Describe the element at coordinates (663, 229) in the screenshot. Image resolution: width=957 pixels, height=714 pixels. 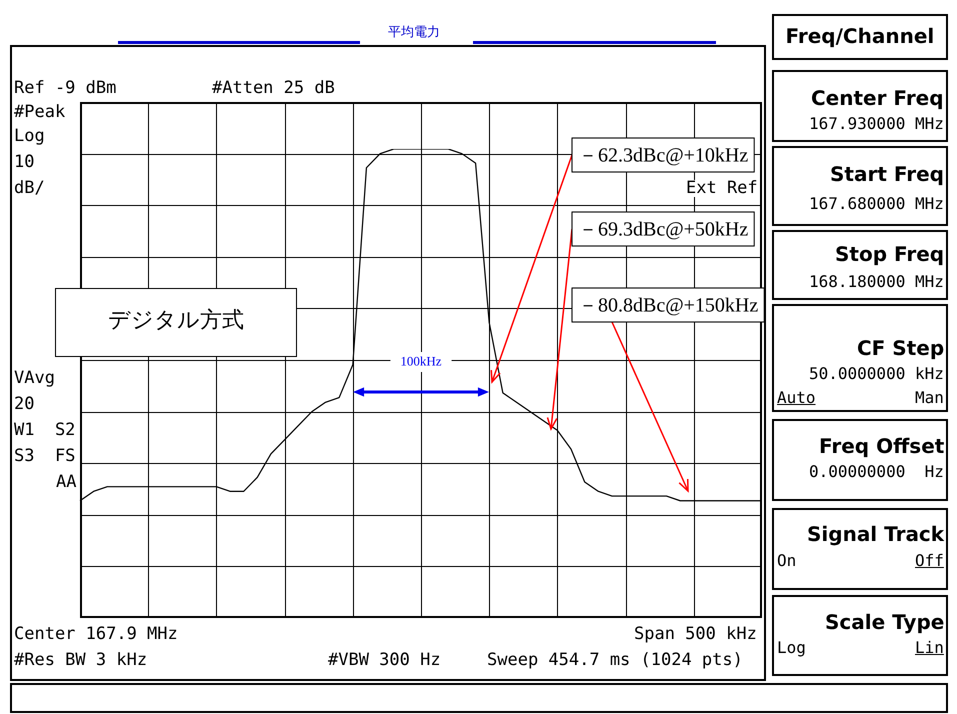
I see `annotation: －69.3dBc@+50kHz` at that location.